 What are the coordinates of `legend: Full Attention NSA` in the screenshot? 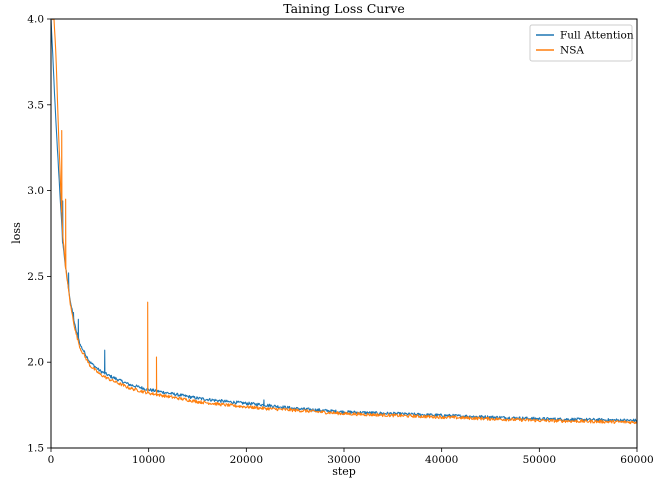 It's located at (581, 43).